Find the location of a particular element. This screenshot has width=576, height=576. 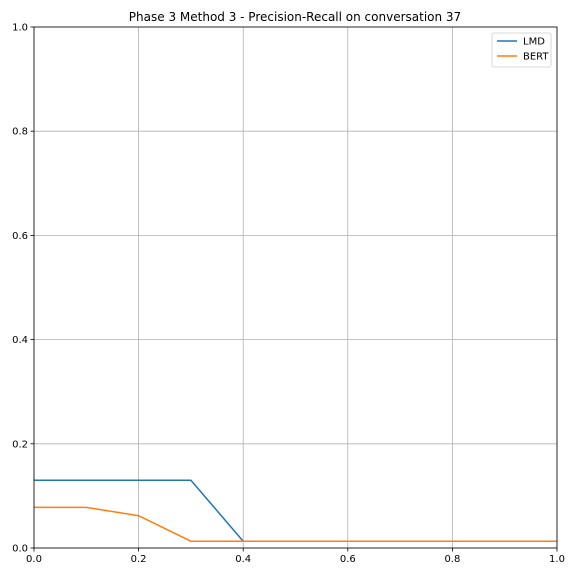

legend: LMD BERT is located at coordinates (521, 50).